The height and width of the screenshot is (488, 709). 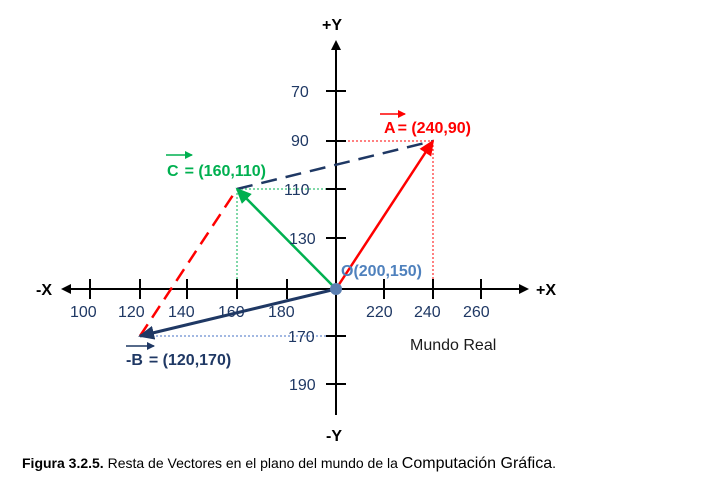 What do you see at coordinates (190, 360) in the screenshot?
I see `vector-neg-b-value: = (120,170)` at bounding box center [190, 360].